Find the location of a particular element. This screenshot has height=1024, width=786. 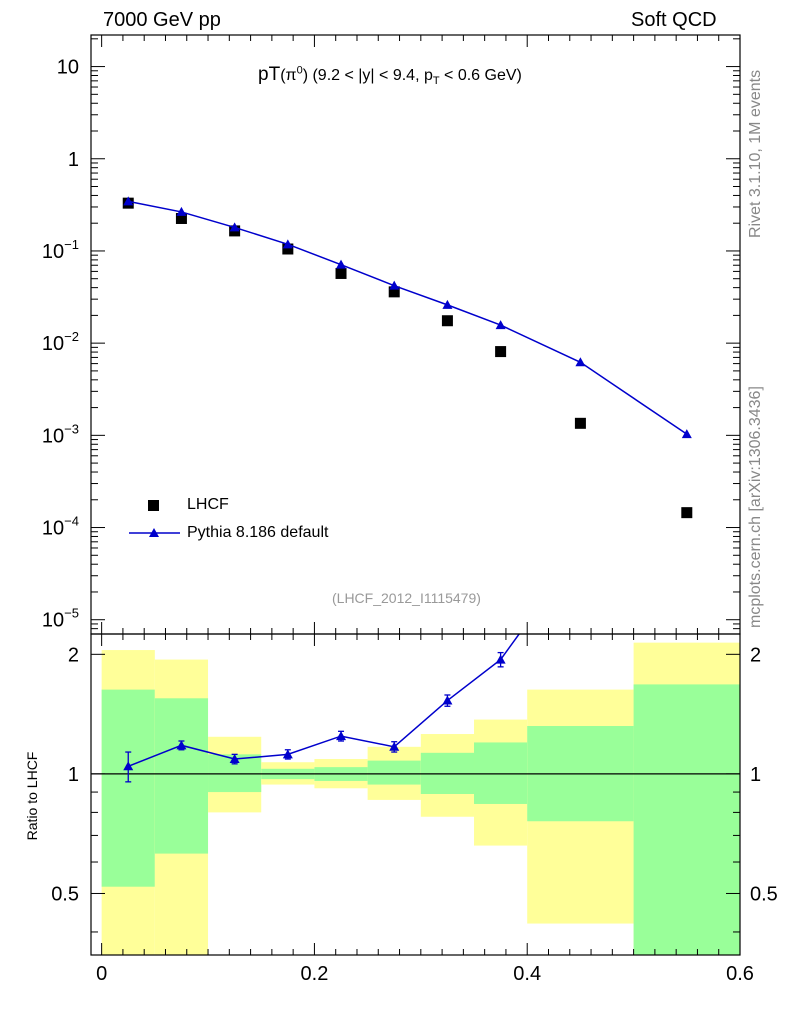

main-y-tick-label: 1 is located at coordinates (73, 160).